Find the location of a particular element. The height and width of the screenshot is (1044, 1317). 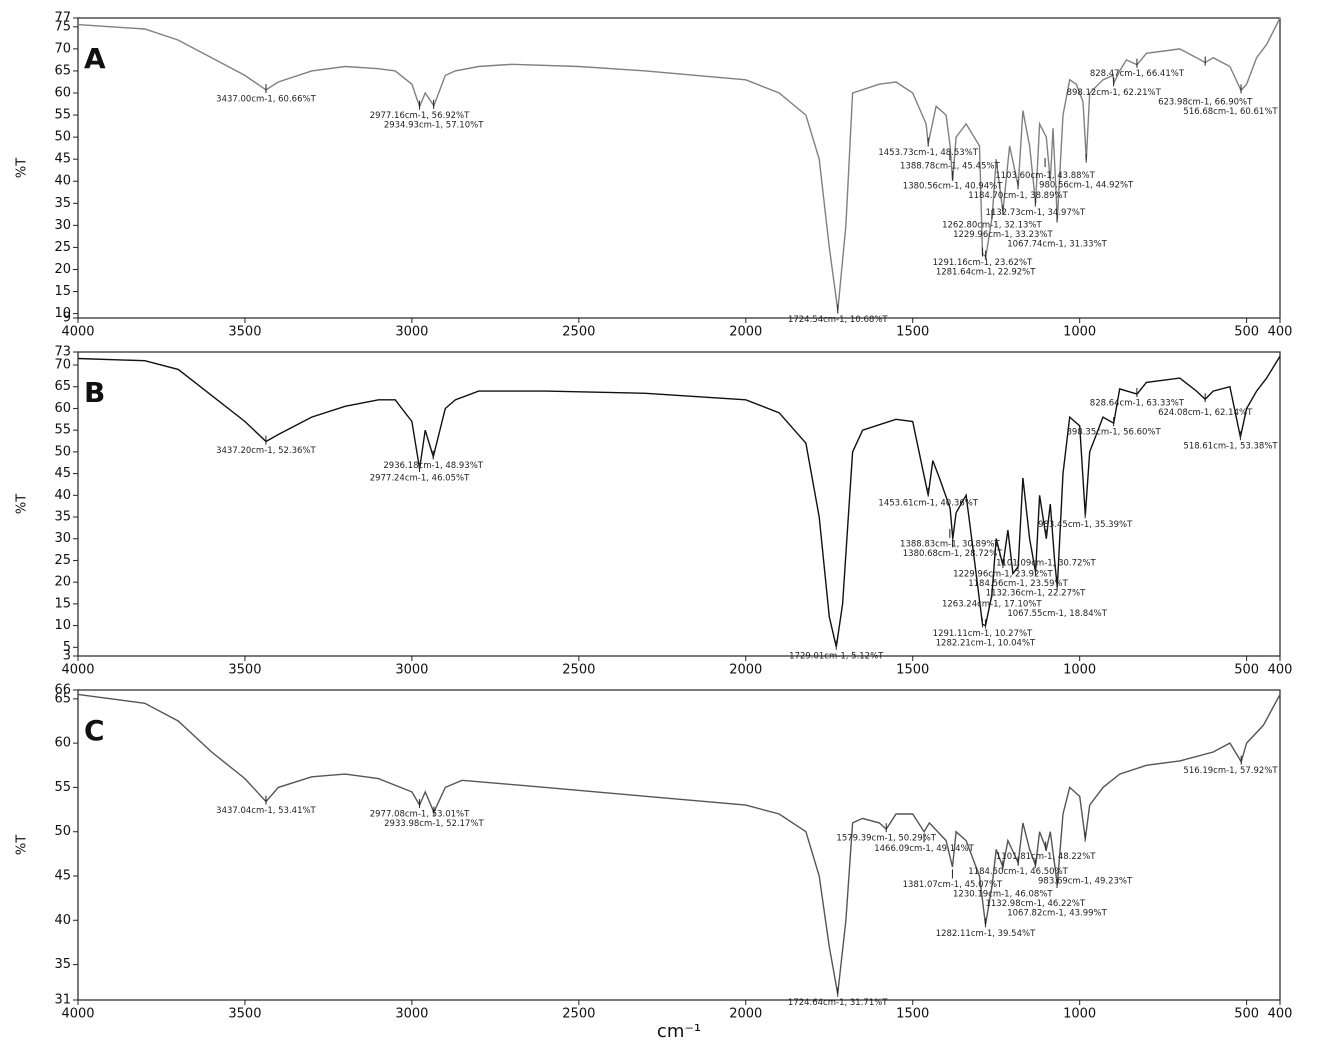

peak-label: 1067.82cm-1, 43.99%T is located at coordinates (1057, 913).